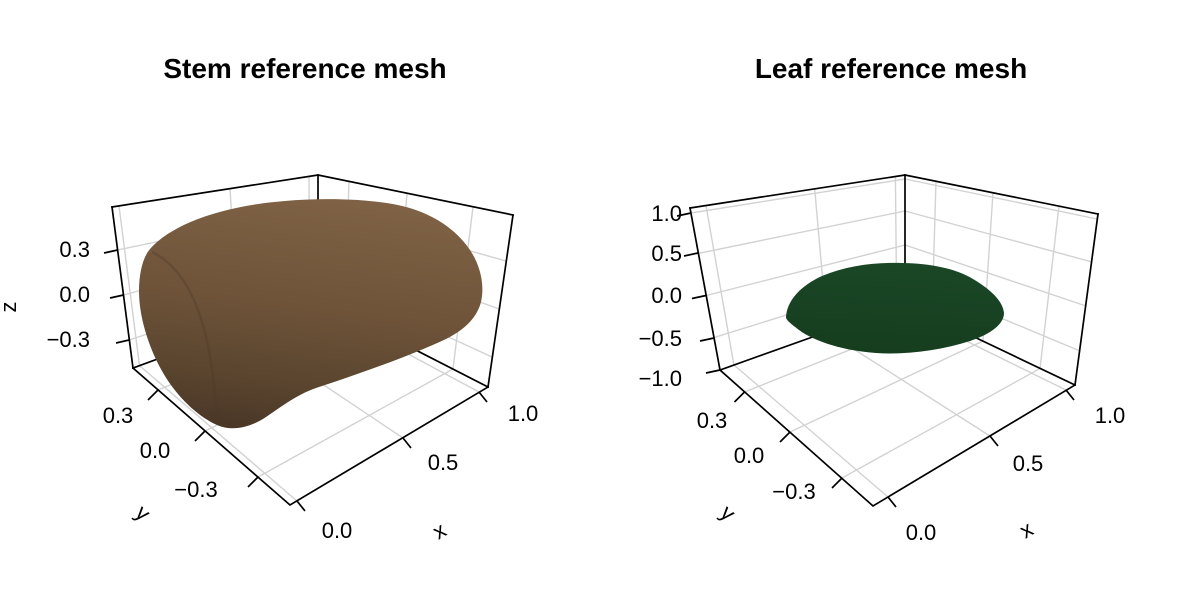 This screenshot has width=1200, height=600. I want to click on z-axis-tick-labels: 1.0 0.5 0.0 −0.5 −1.0, so click(660, 296).